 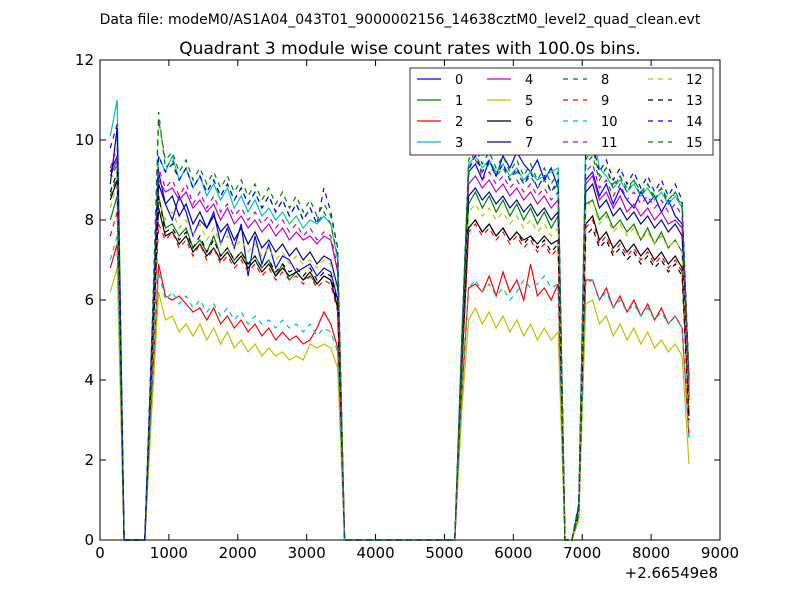 I want to click on y-tick-label: 2, so click(x=89, y=460).